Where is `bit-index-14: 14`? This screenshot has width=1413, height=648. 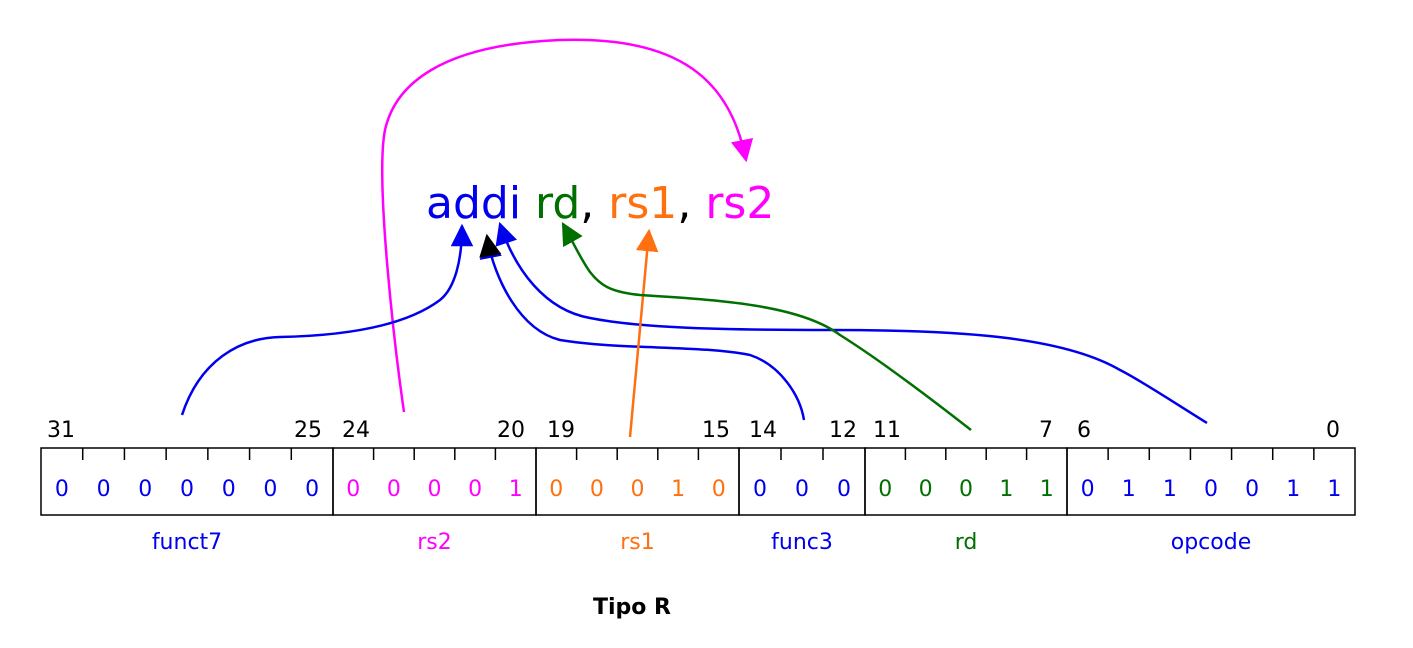 bit-index-14: 14 is located at coordinates (763, 430).